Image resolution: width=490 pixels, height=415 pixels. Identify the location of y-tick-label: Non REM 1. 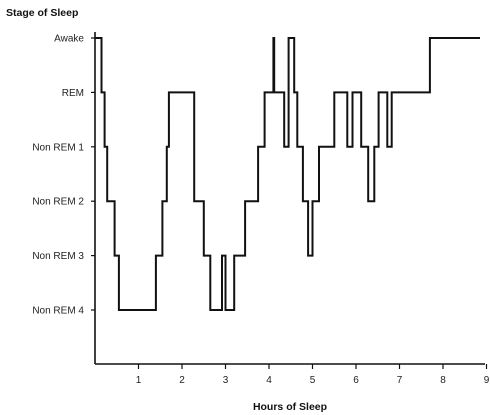
(58, 147).